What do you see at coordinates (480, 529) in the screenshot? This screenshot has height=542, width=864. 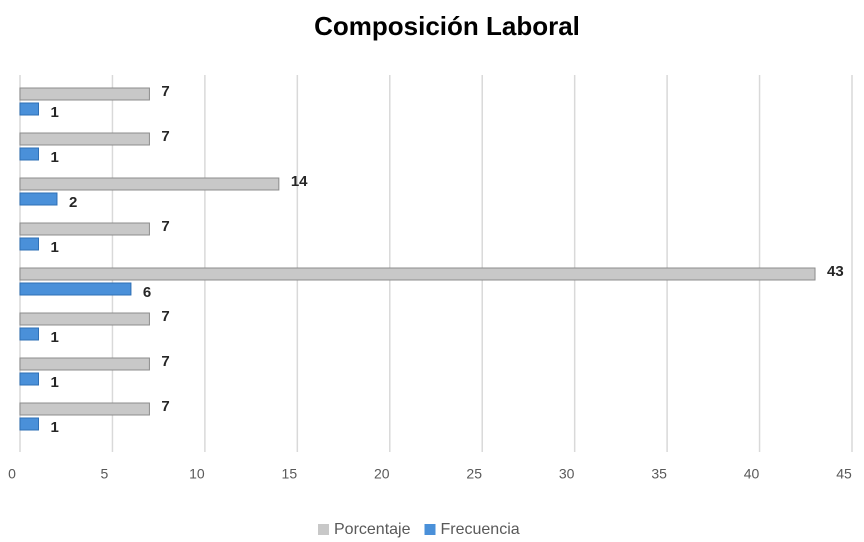 I see `legend-label: Frecuencia` at bounding box center [480, 529].